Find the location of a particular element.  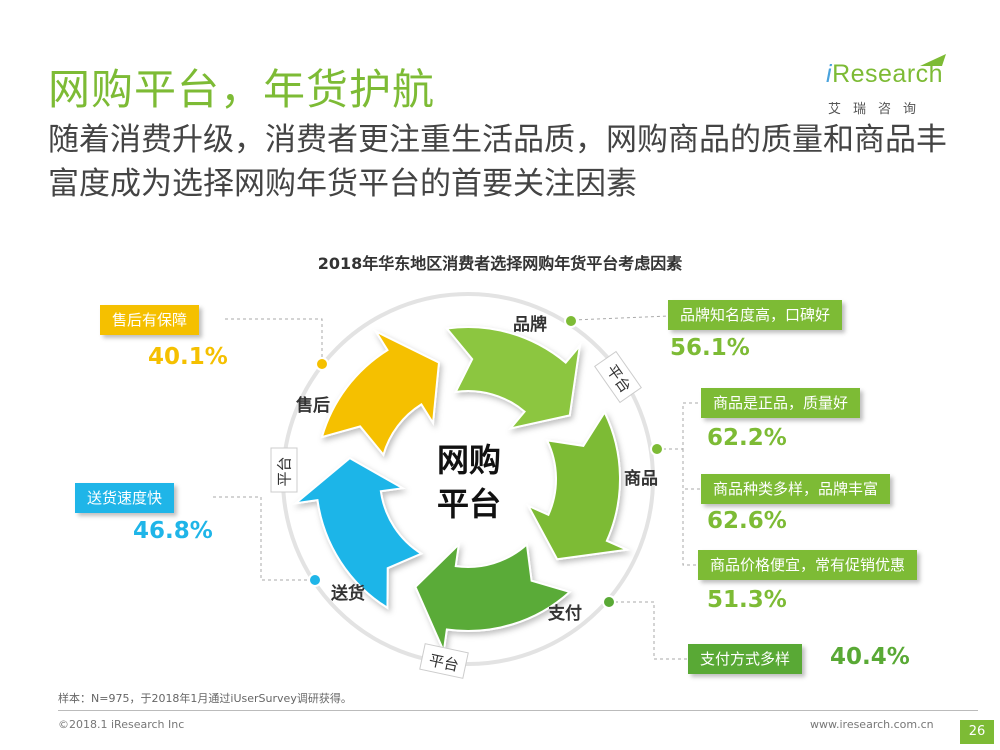

factor-delivery-value: 46.8% is located at coordinates (173, 531).